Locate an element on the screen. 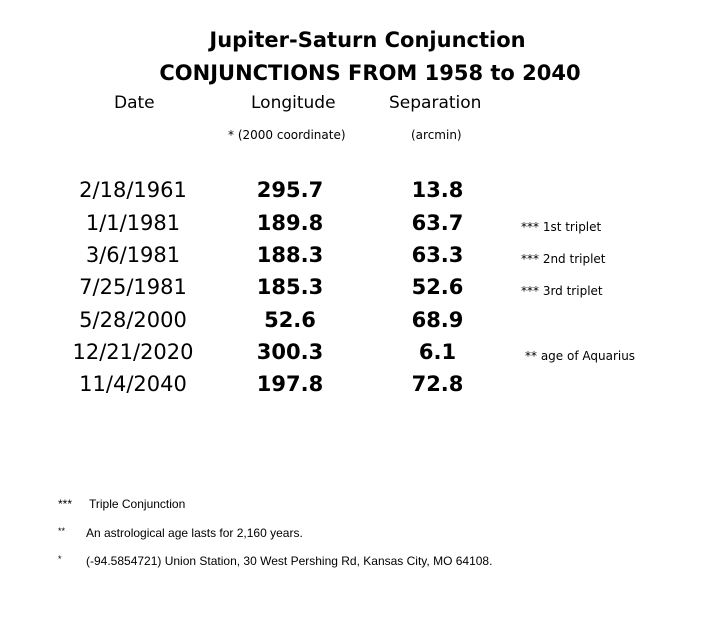 Image resolution: width=705 pixels, height=620 pixels. row-note: *** 1st triplet is located at coordinates (561, 227).